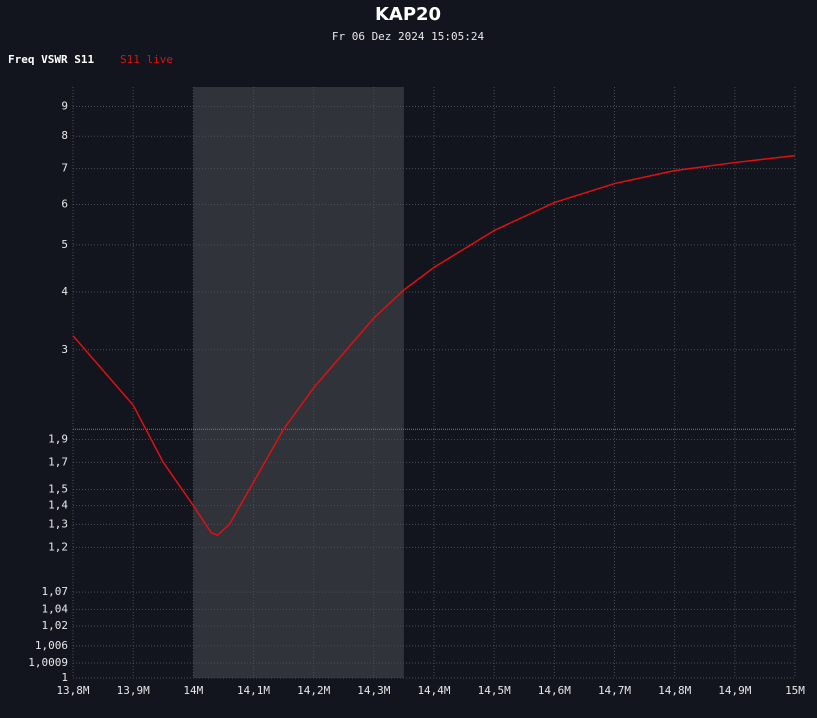  What do you see at coordinates (64, 135) in the screenshot?
I see `y-tick-label: 8` at bounding box center [64, 135].